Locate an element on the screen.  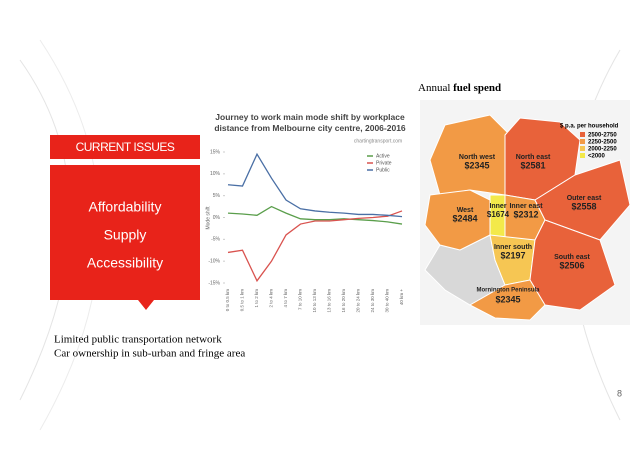
y-tick-label: -15% is located at coordinates (214, 283).